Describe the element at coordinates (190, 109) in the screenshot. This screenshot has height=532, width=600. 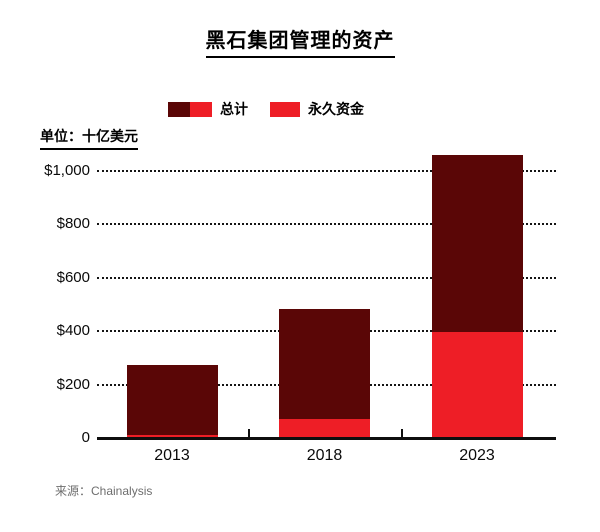
I see `legend-swatch-total-icon` at that location.